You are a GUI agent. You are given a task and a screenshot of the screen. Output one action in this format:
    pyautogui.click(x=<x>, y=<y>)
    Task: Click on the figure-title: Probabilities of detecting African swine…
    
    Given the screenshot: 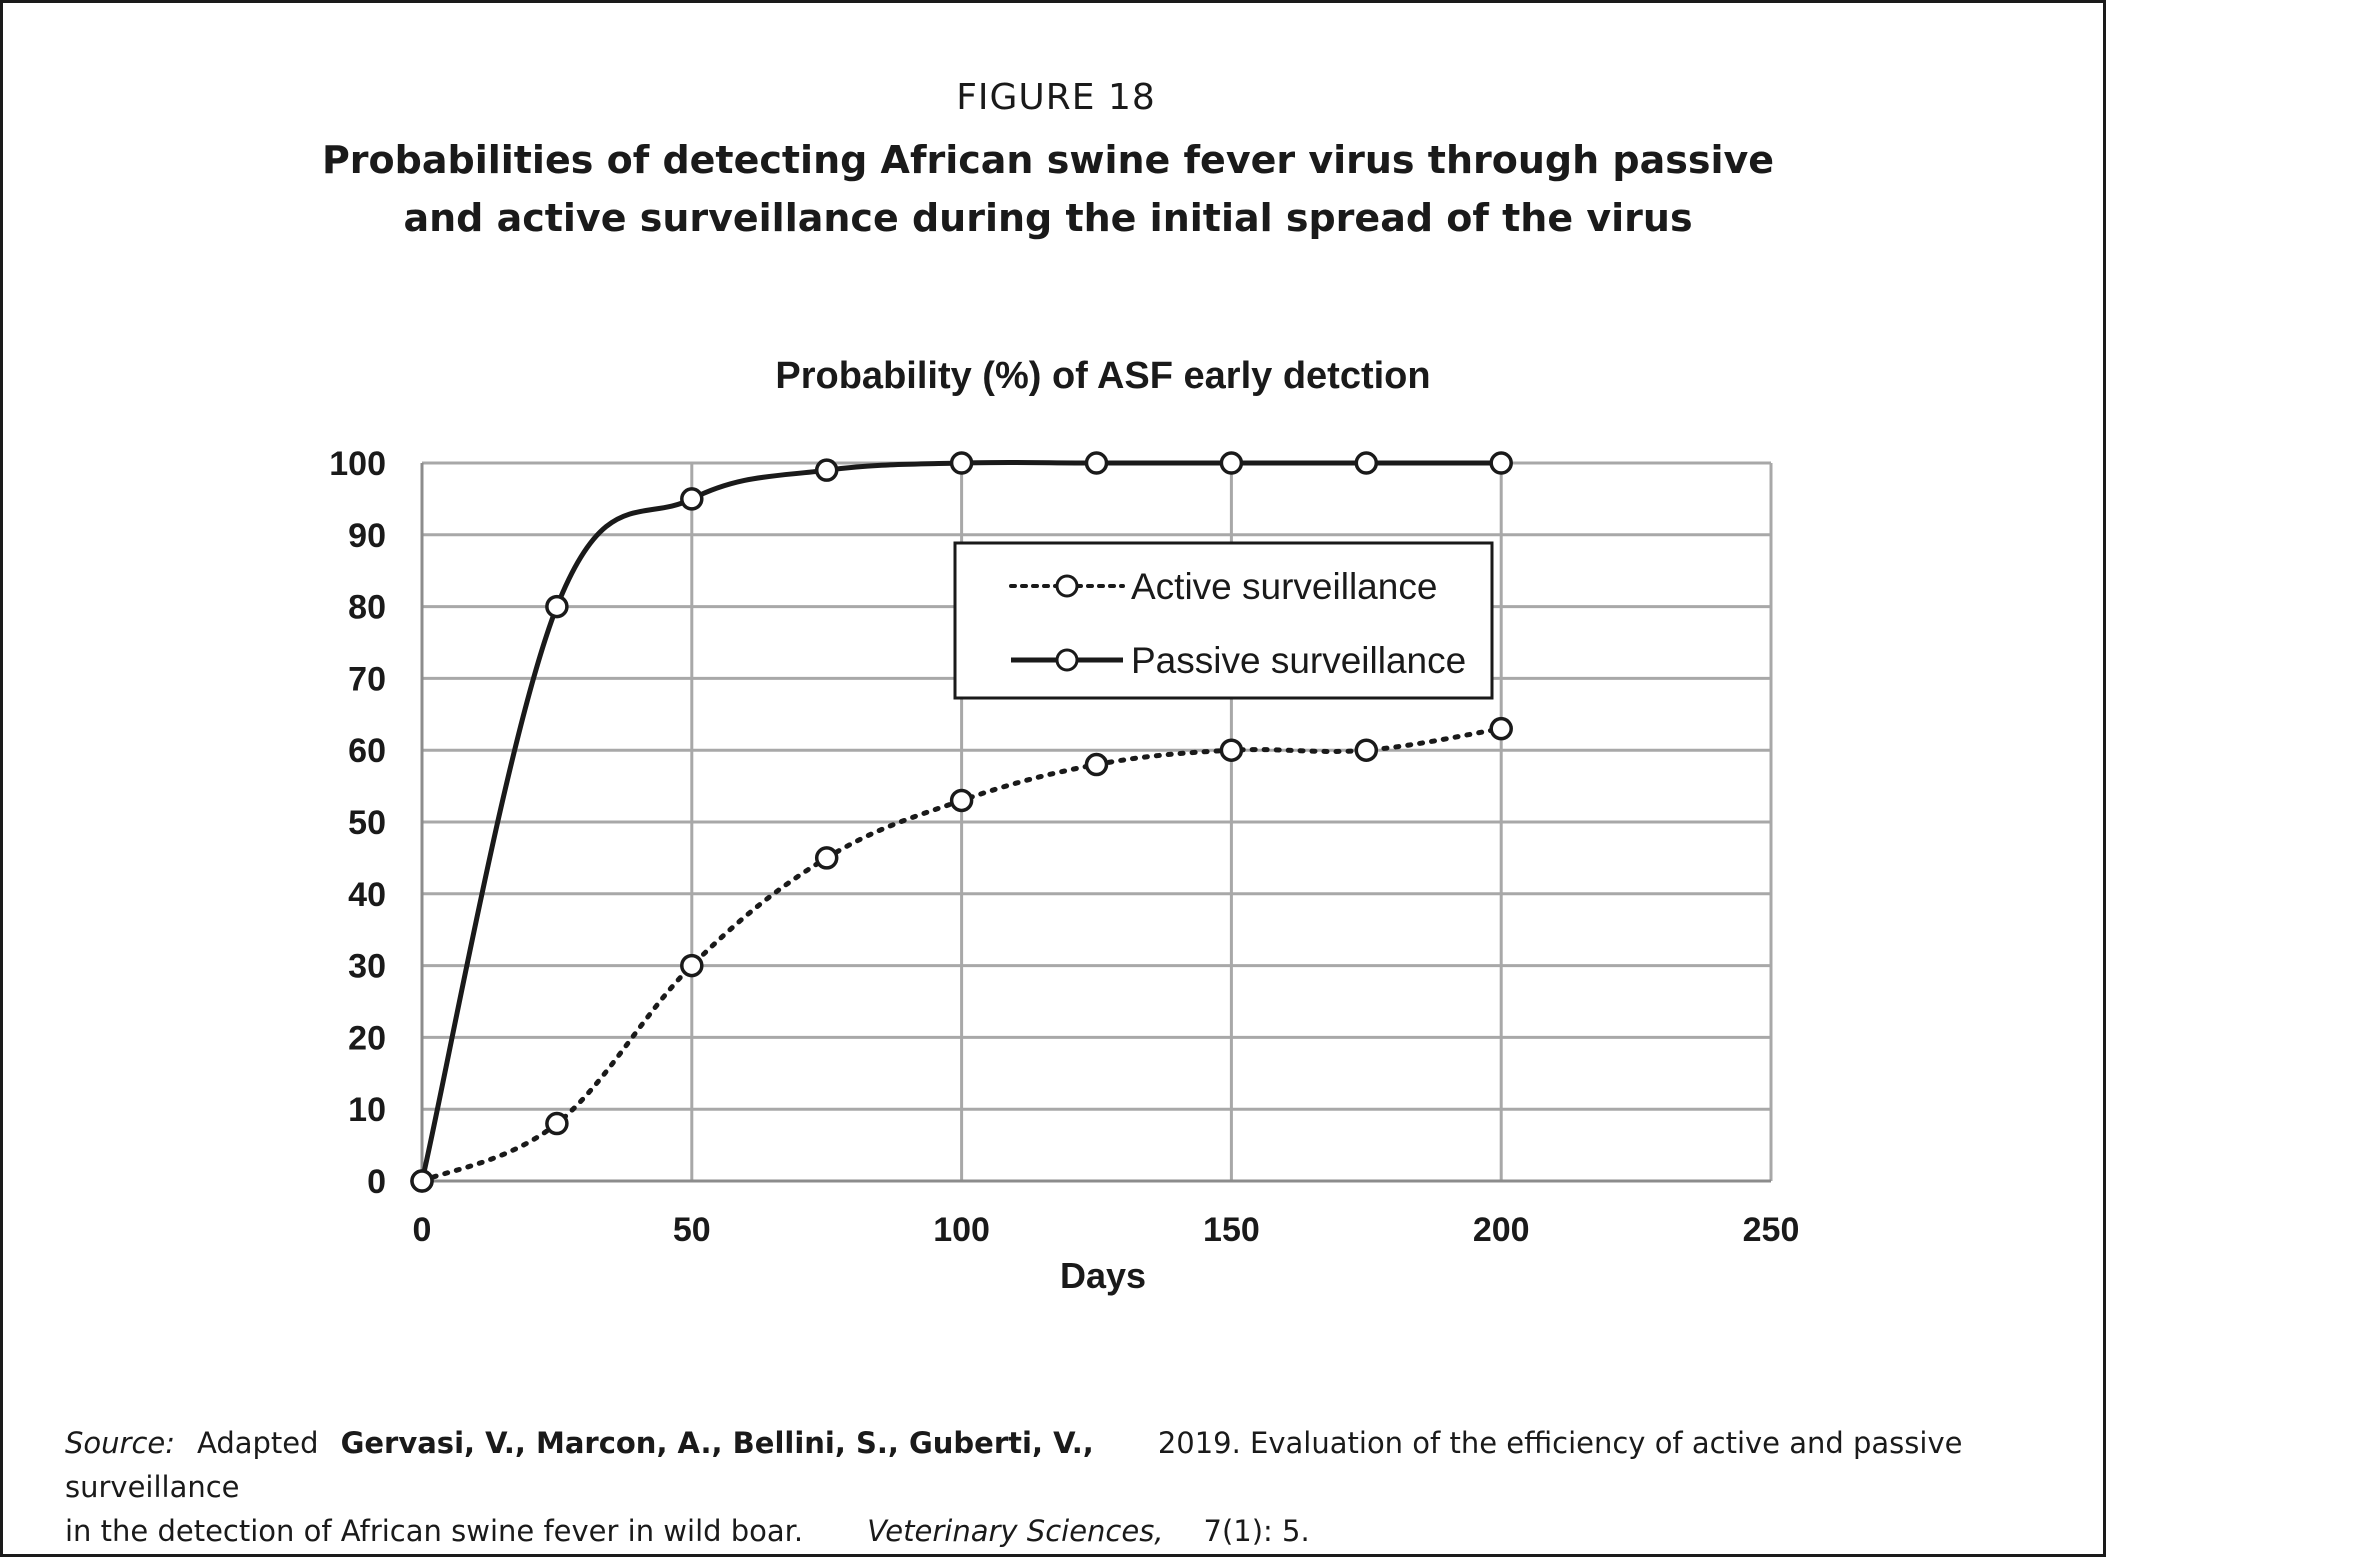 What is the action you would take?
    pyautogui.click(x=1048, y=189)
    